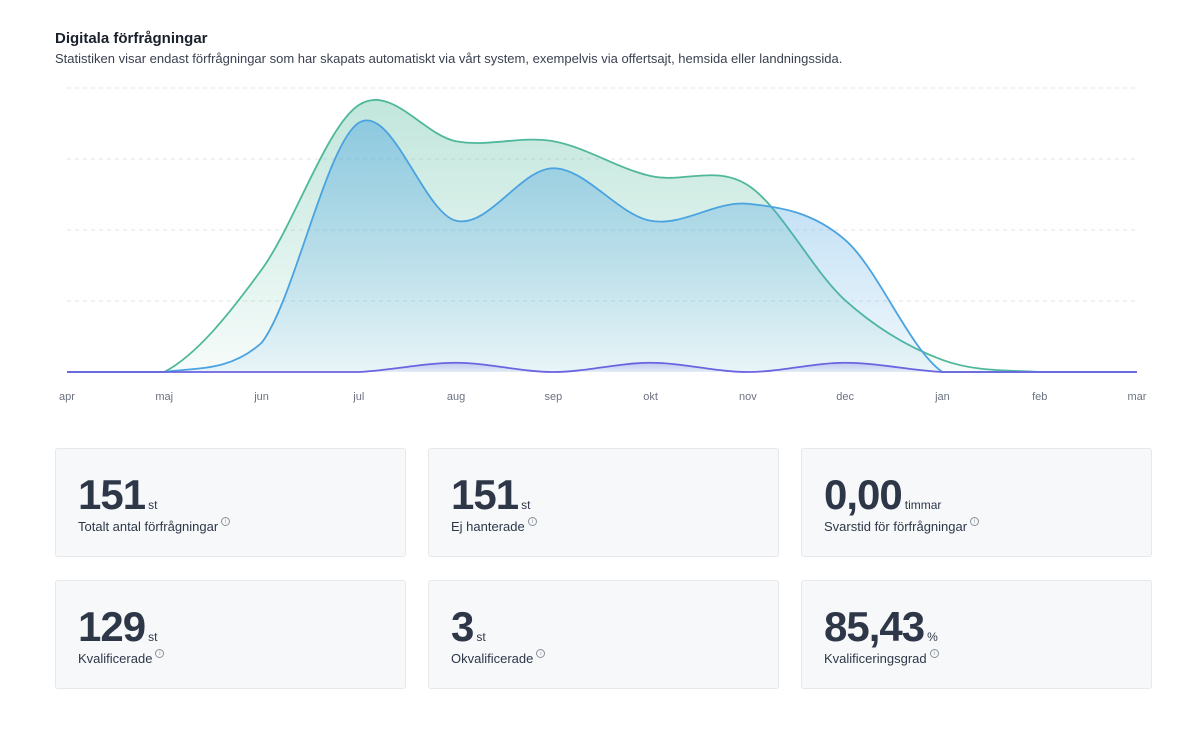  I want to click on stat-unit: %, so click(932, 637).